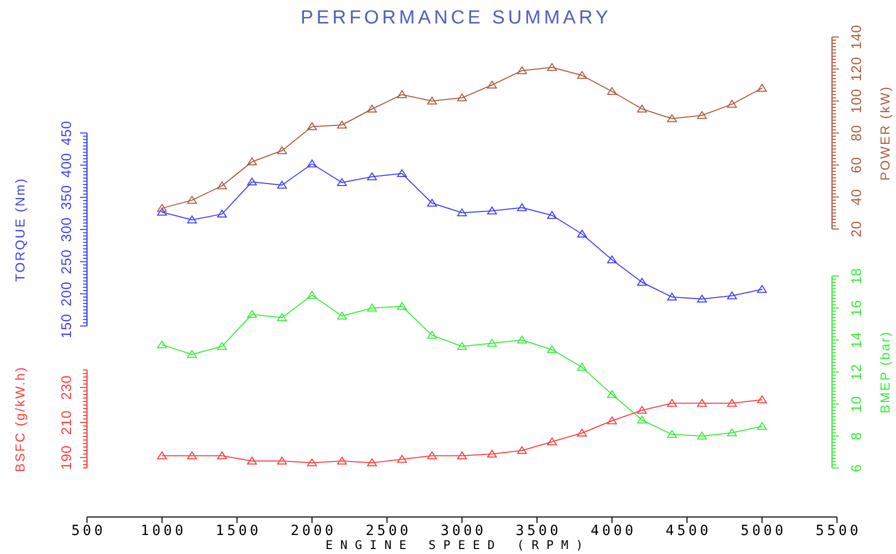  Describe the element at coordinates (885, 133) in the screenshot. I see `y-axis-title: POWER (kW)` at that location.